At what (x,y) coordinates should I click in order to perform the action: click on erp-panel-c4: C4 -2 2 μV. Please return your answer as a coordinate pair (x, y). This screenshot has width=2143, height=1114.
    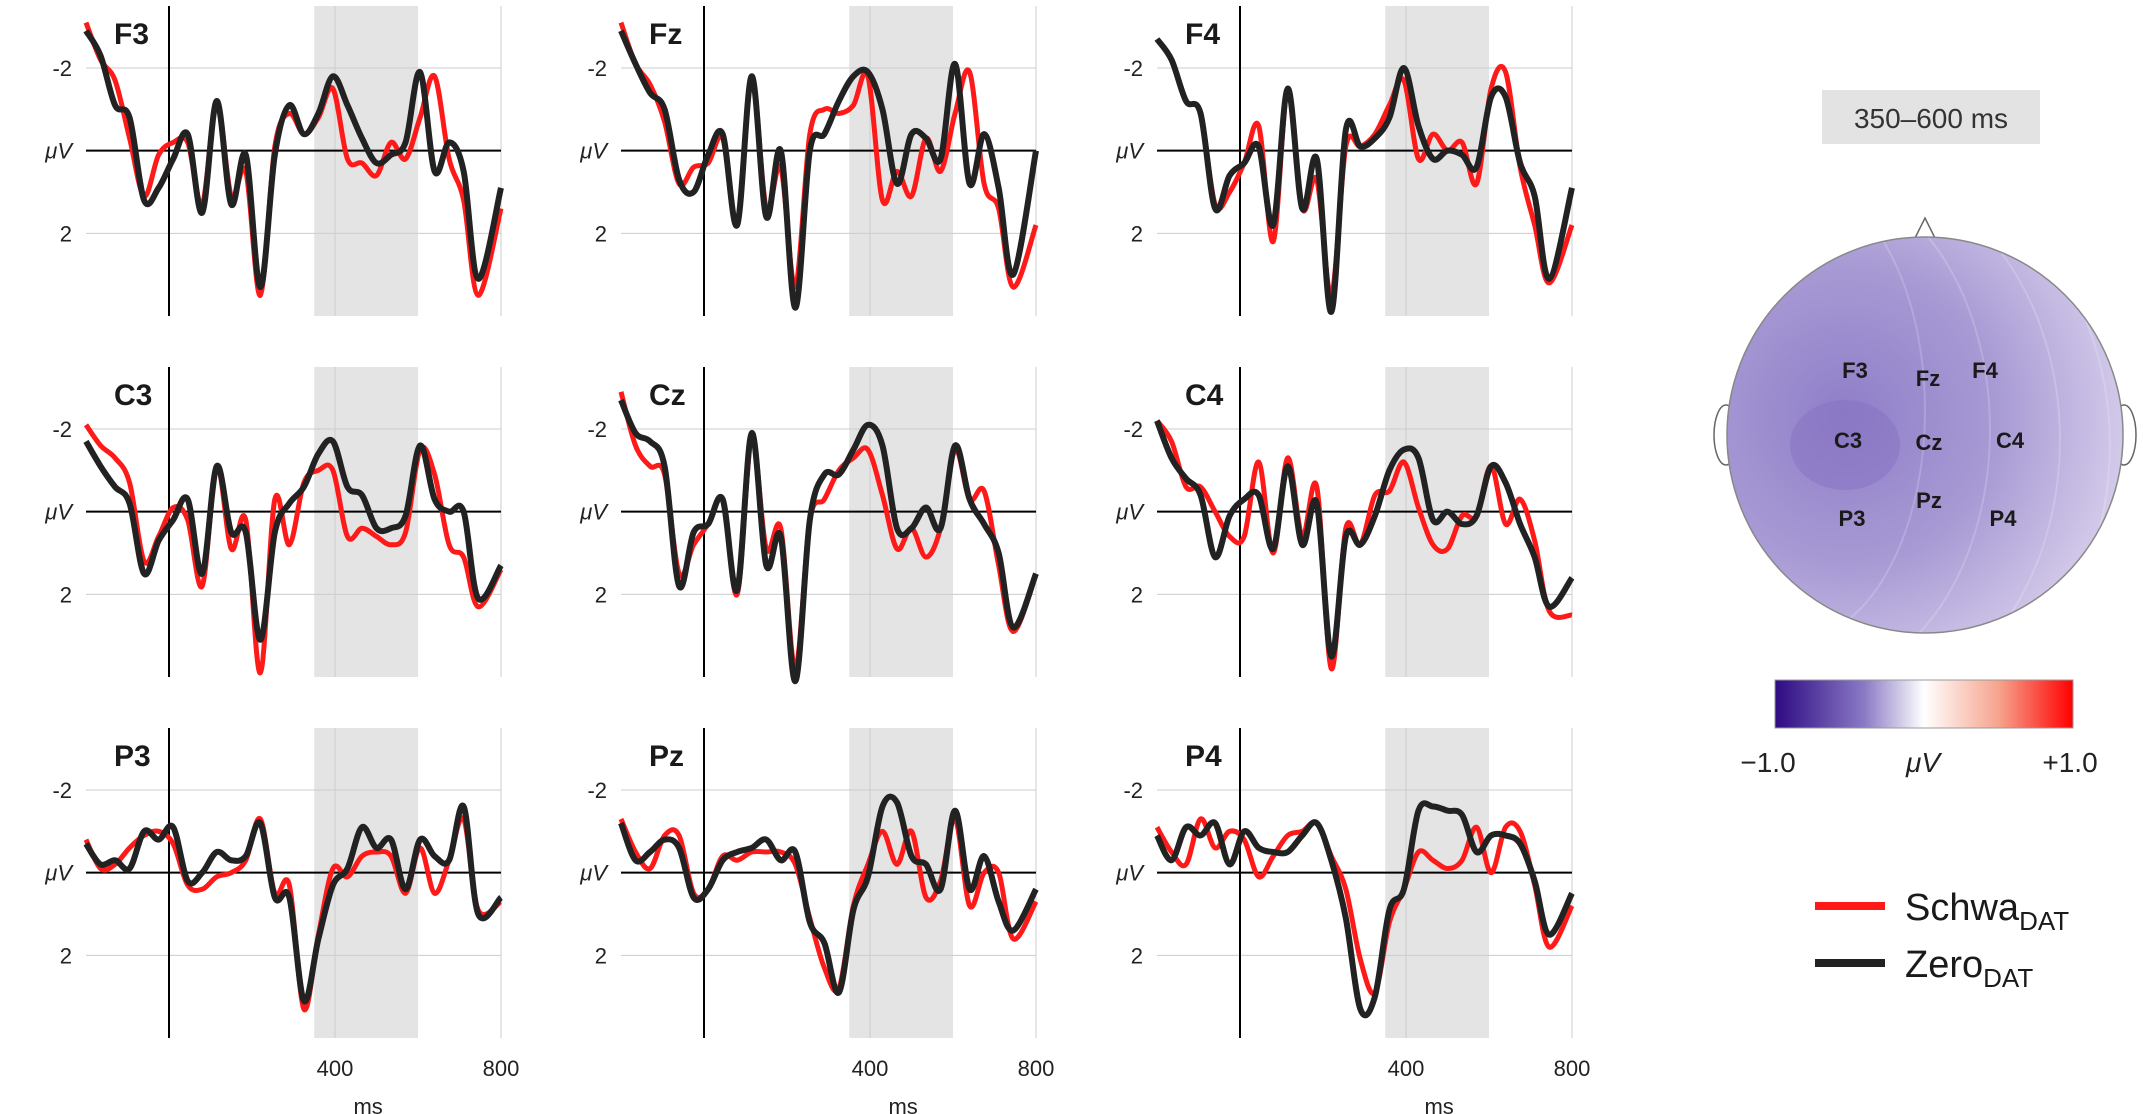
    Looking at the image, I should click on (1345, 522).